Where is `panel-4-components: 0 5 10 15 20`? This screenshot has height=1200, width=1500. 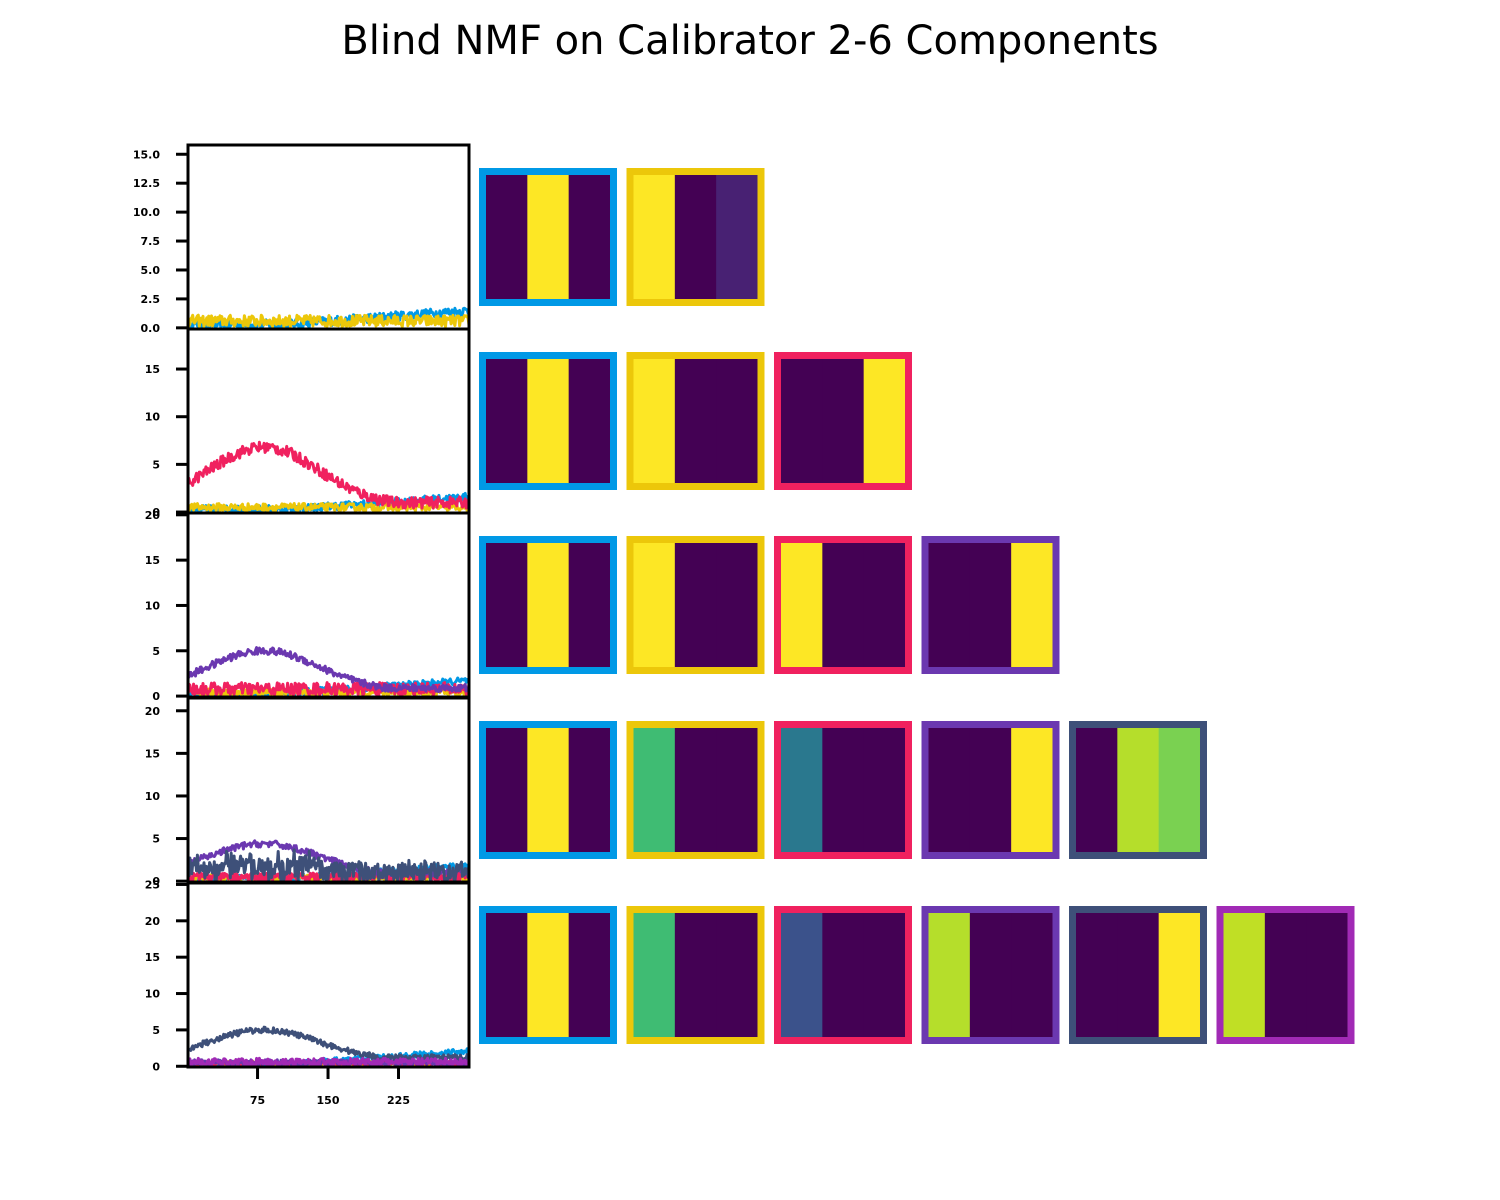
panel-4-components: 0 5 10 15 20 is located at coordinates (602, 606).